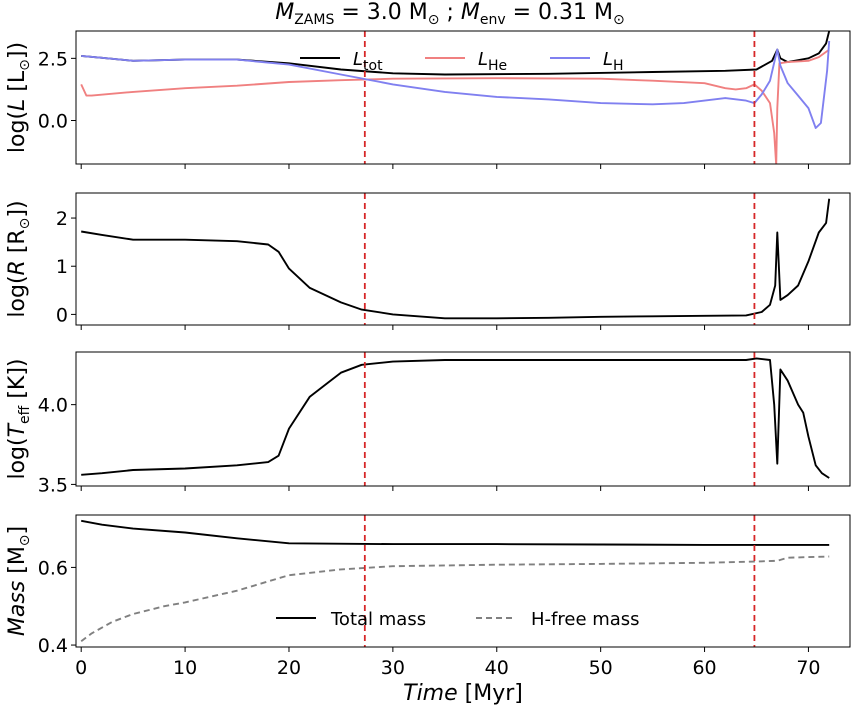 This screenshot has height=708, width=852. Describe the element at coordinates (458, 619) in the screenshot. I see `legend-mass: Total mass H-free mass` at that location.